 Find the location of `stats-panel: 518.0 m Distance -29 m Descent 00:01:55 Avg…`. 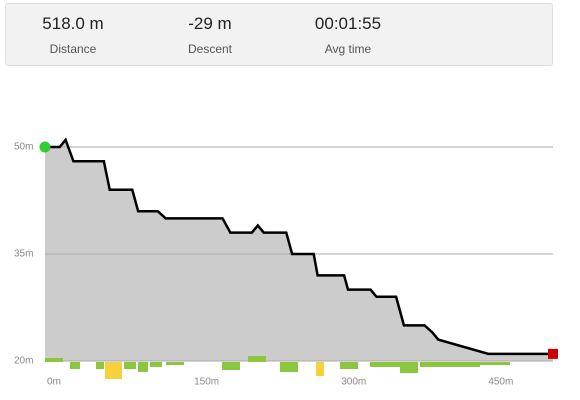

stats-panel: 518.0 m Distance -29 m Descent 00:01:55 Avg… is located at coordinates (279, 34).